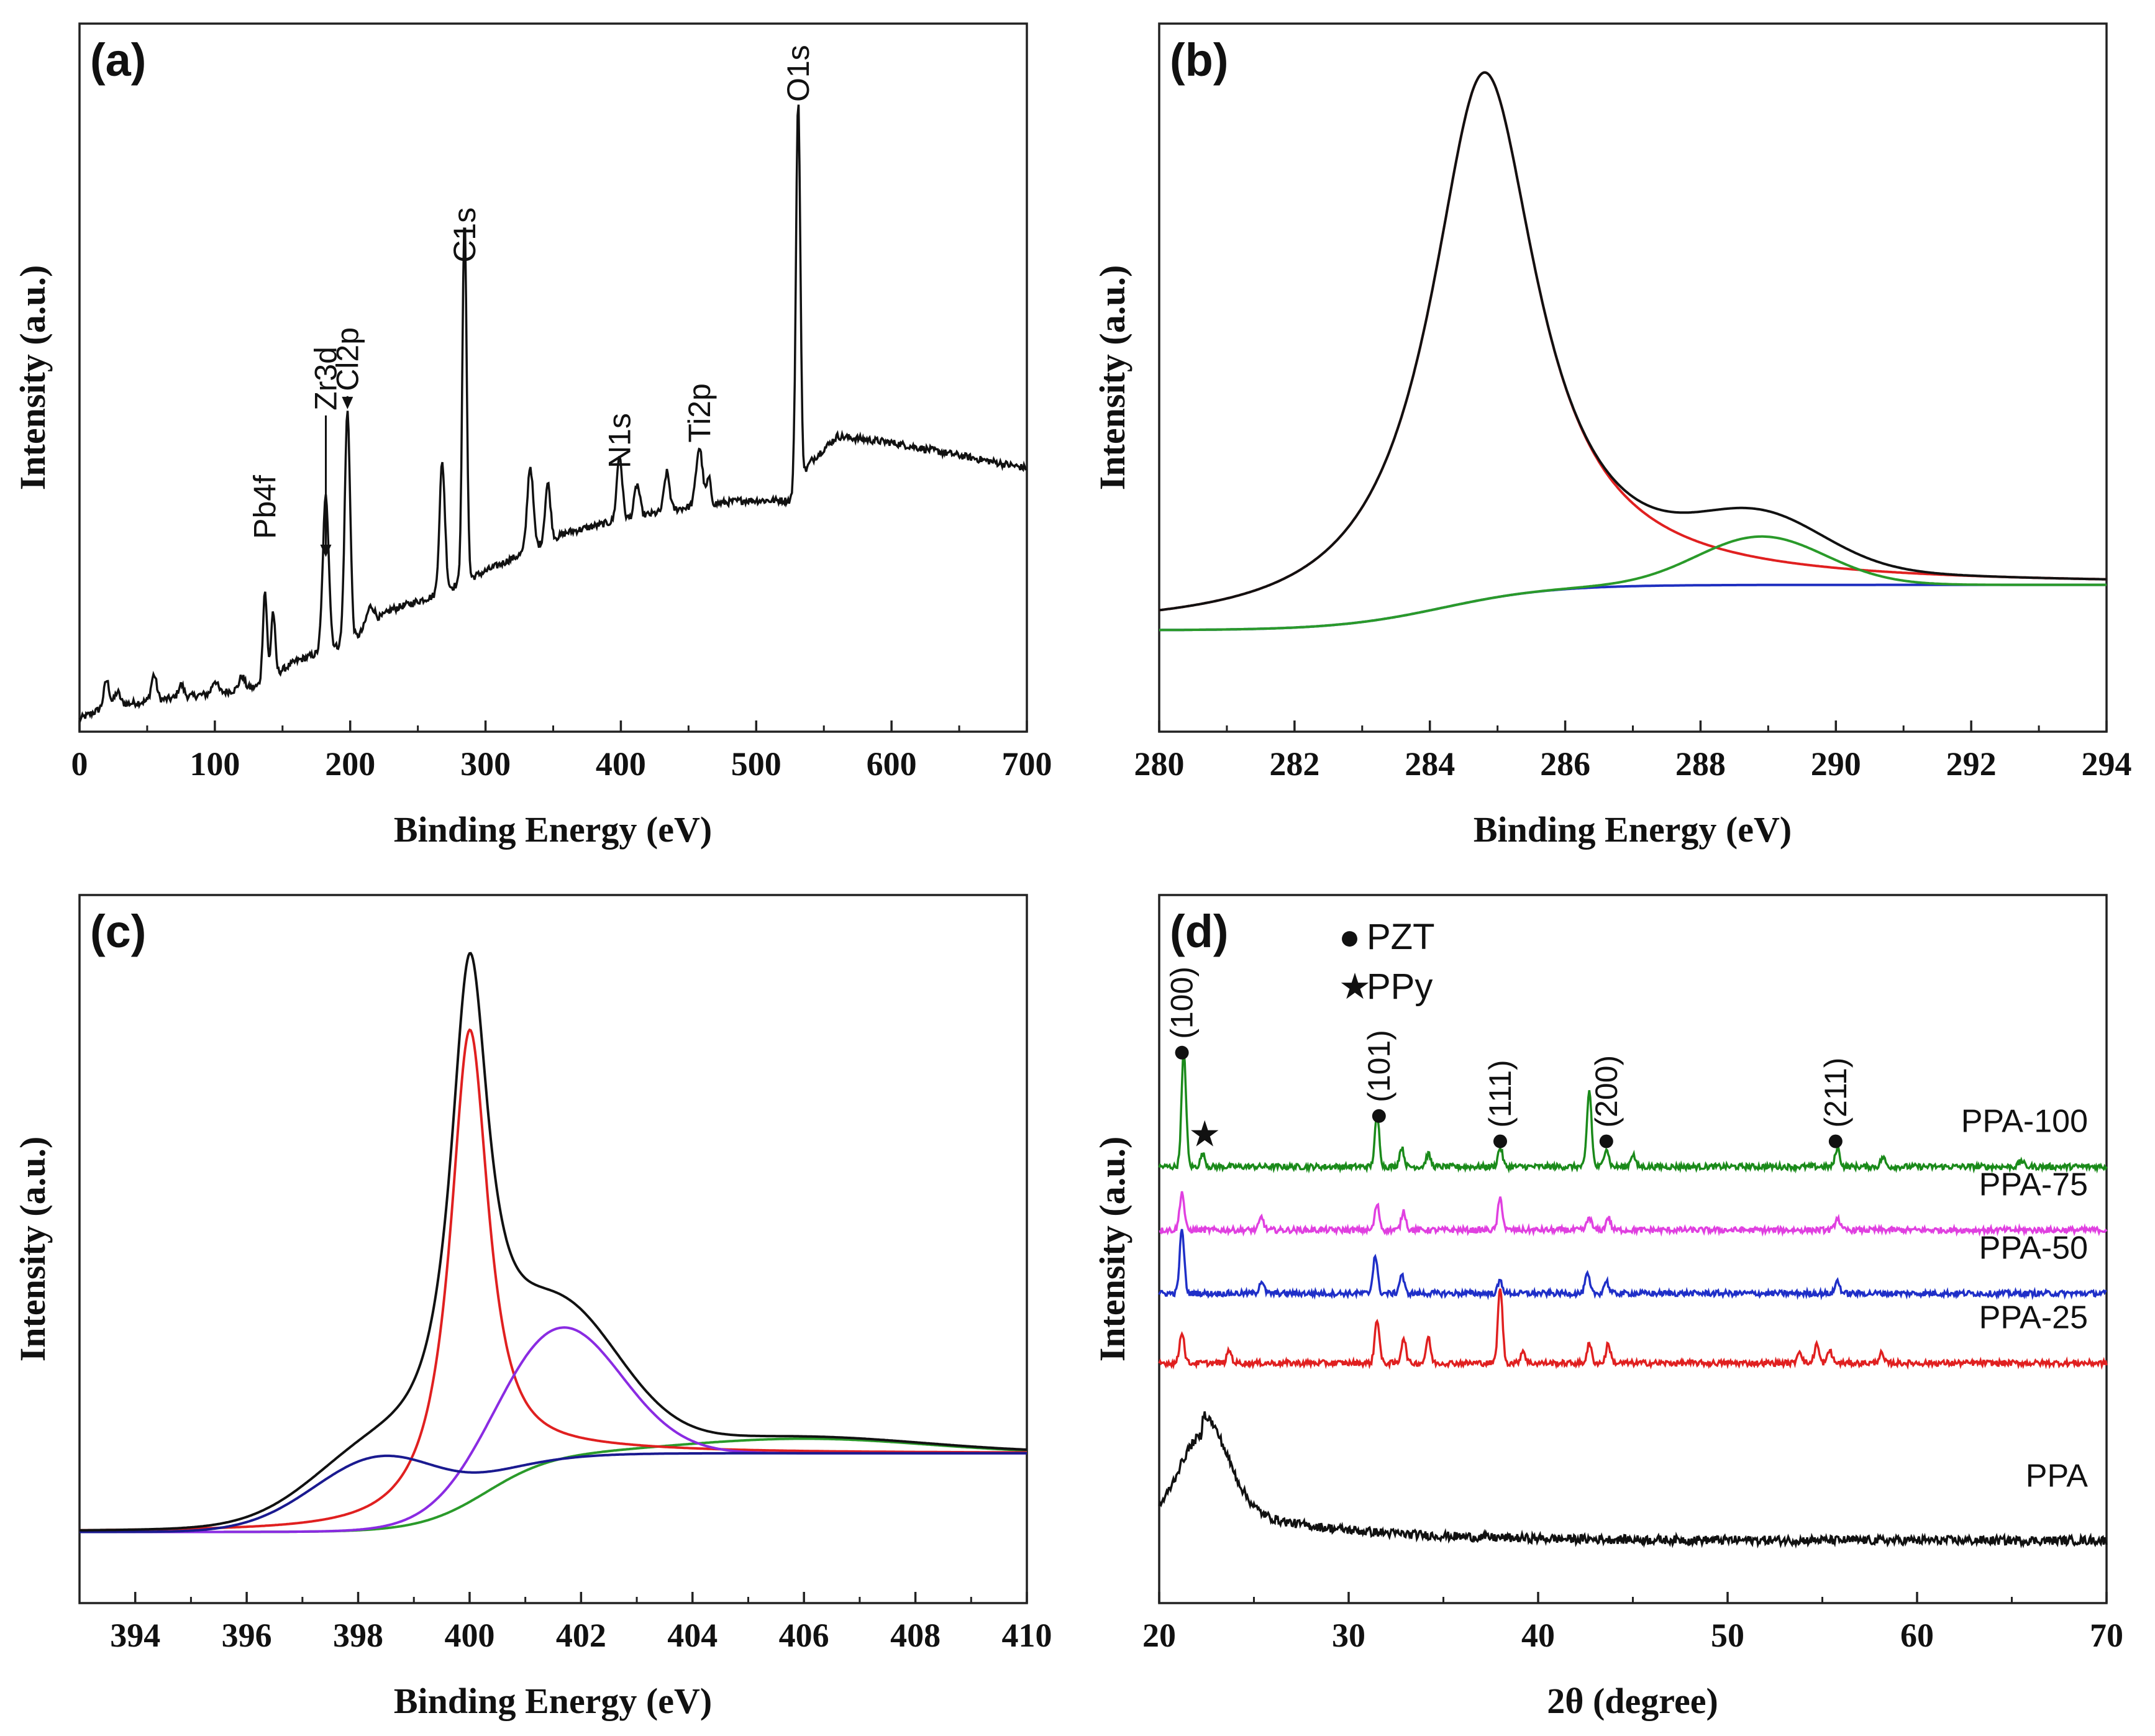  I want to click on x-tick-label-b: 282, so click(1294, 764).